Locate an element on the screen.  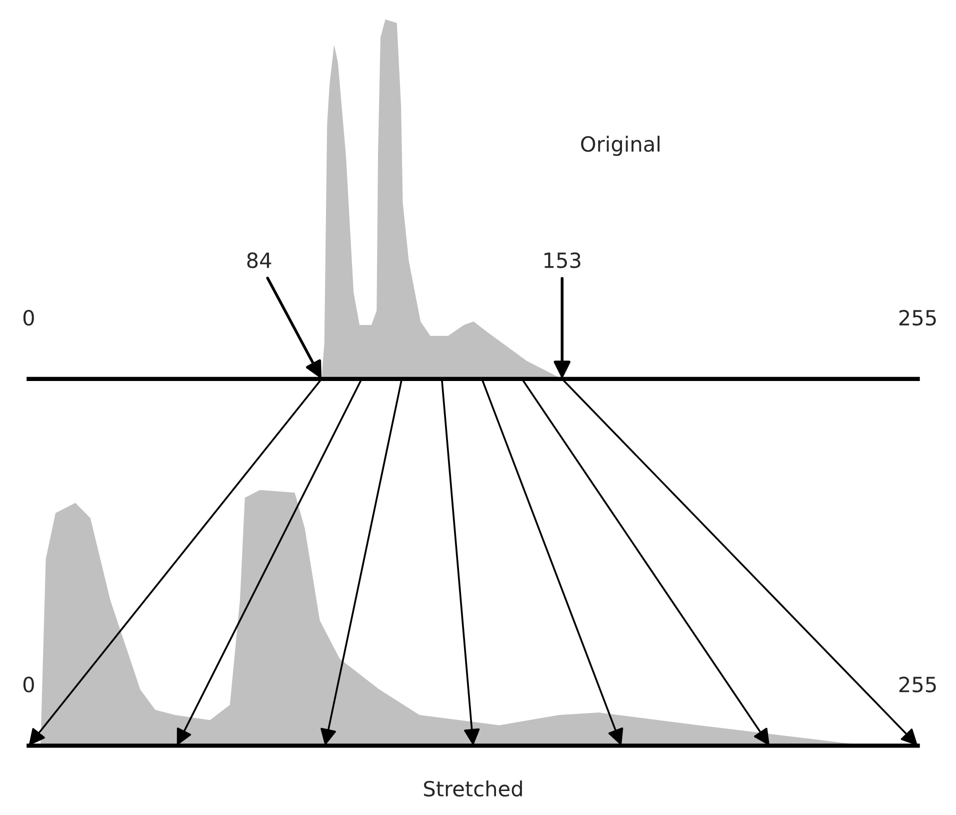
annotation: Original is located at coordinates (620, 146).